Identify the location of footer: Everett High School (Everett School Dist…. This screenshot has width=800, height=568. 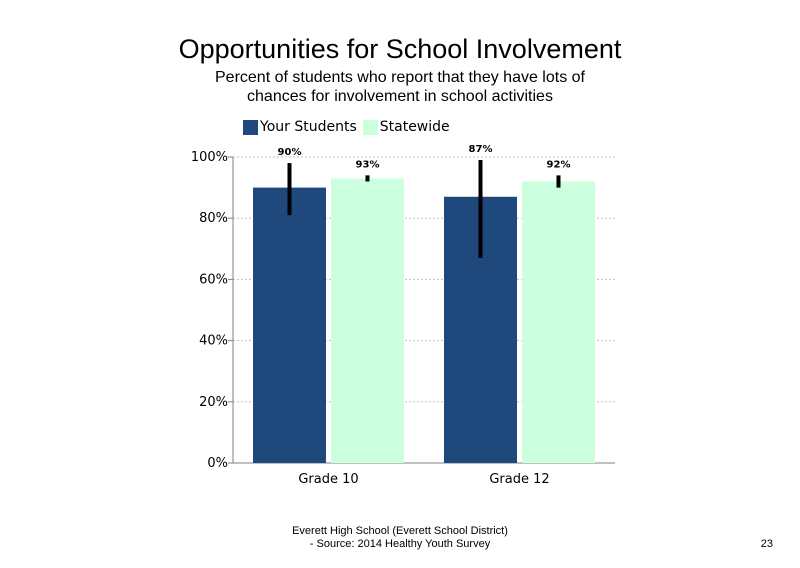
(400, 538).